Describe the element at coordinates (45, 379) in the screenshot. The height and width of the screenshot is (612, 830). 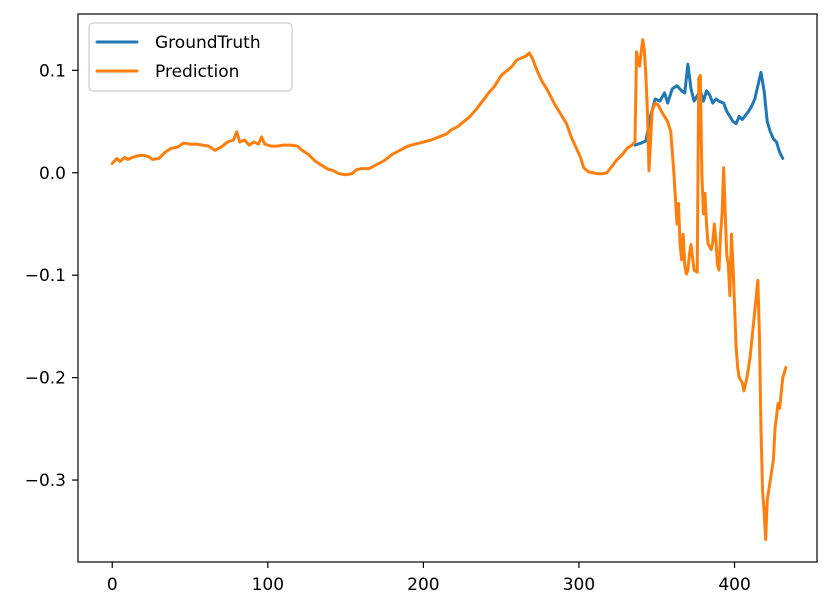
I see `y-tick-label: −0.2` at that location.